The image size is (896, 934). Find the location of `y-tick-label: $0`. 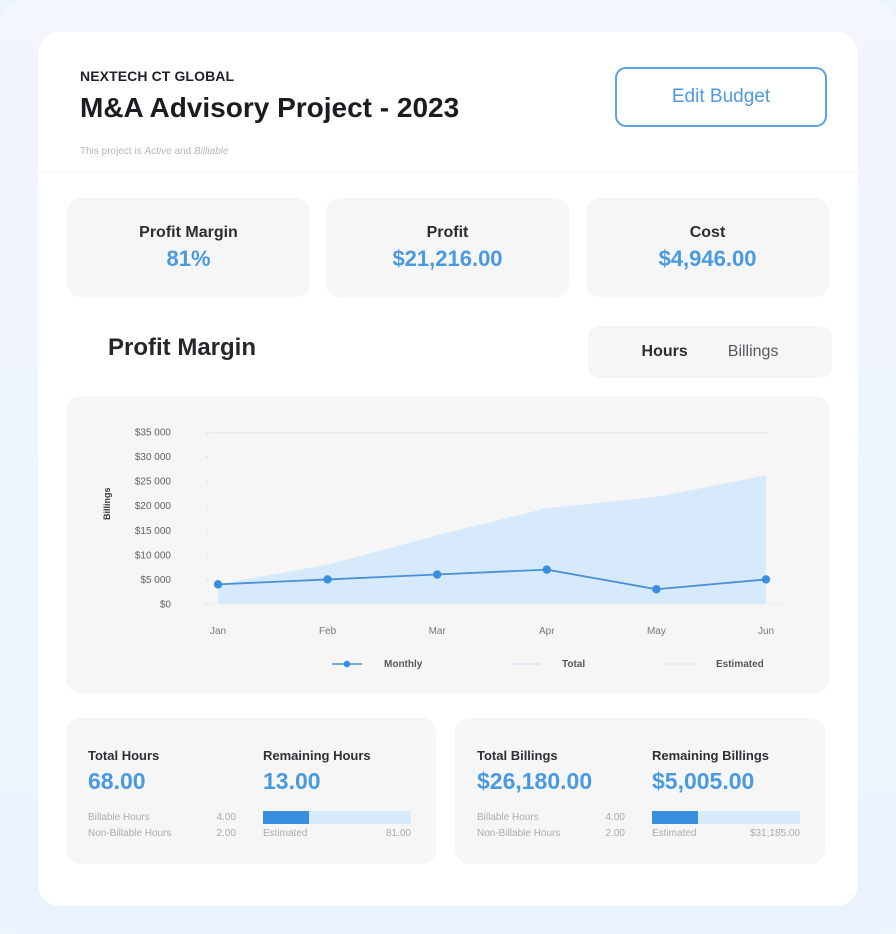

y-tick-label: $0 is located at coordinates (166, 605).